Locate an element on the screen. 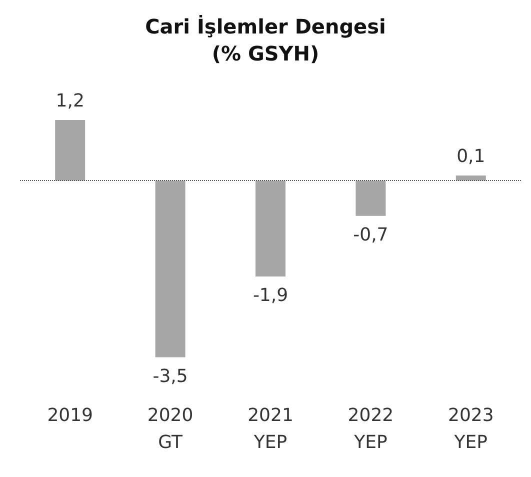  x-tick-label: 2020 GT is located at coordinates (170, 429).